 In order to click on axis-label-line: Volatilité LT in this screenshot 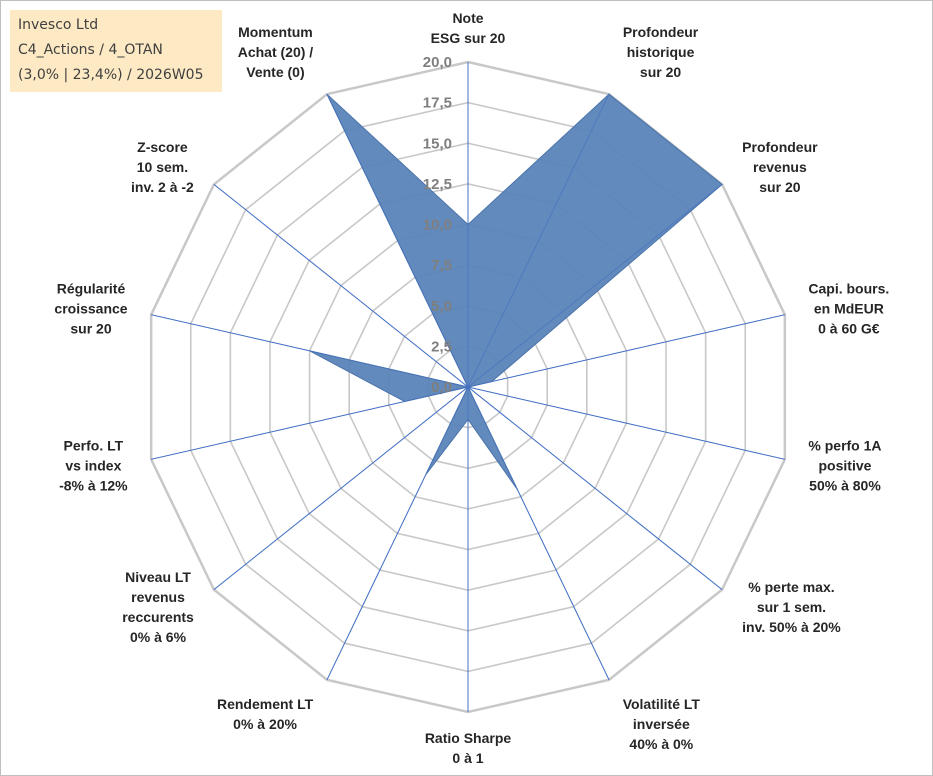, I will do `click(662, 704)`.